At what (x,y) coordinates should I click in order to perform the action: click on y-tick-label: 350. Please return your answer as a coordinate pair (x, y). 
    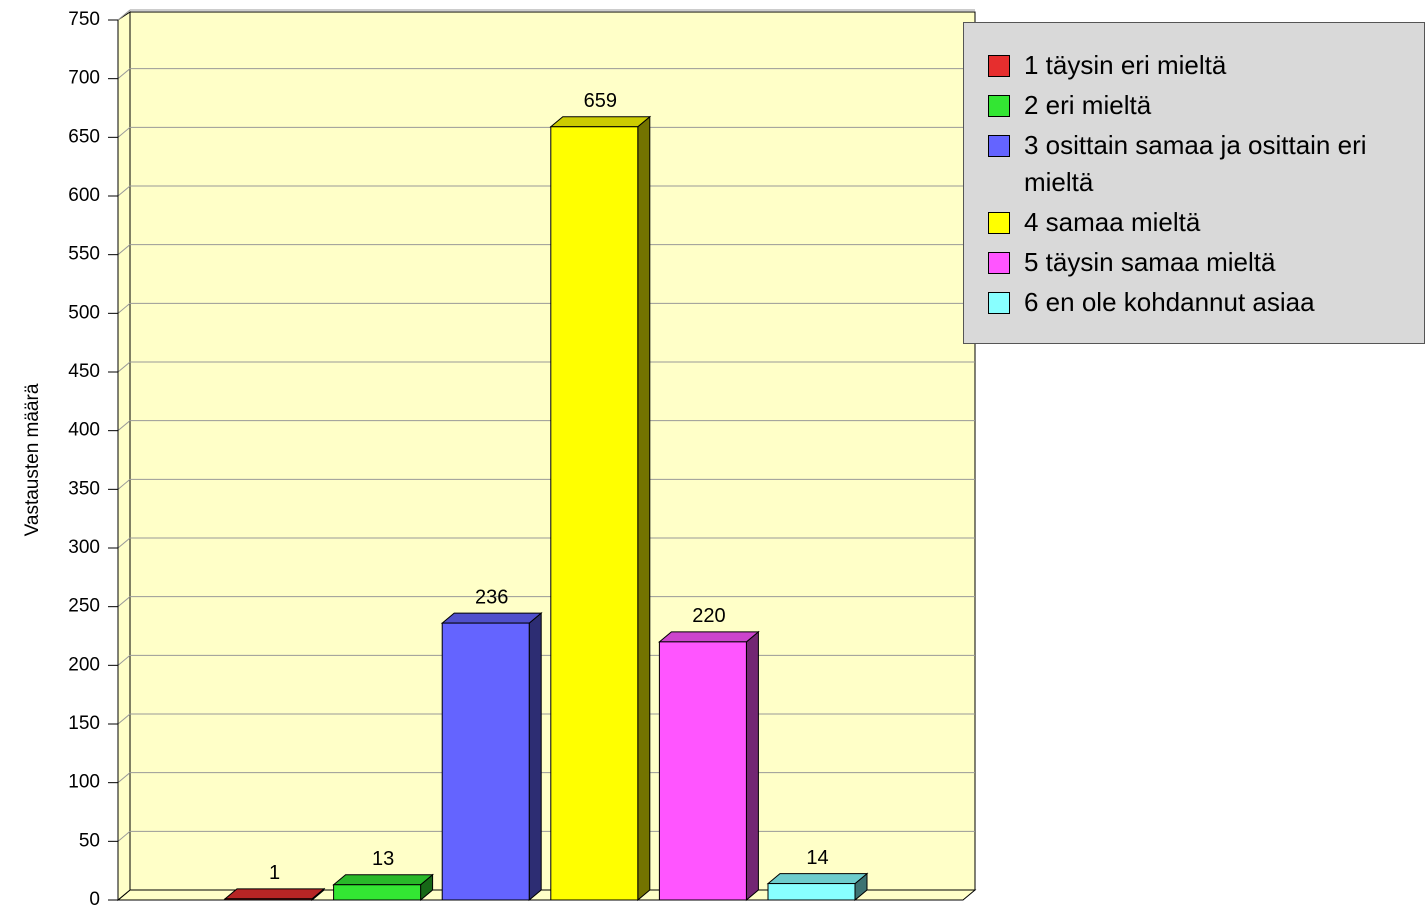
    Looking at the image, I should click on (84, 488).